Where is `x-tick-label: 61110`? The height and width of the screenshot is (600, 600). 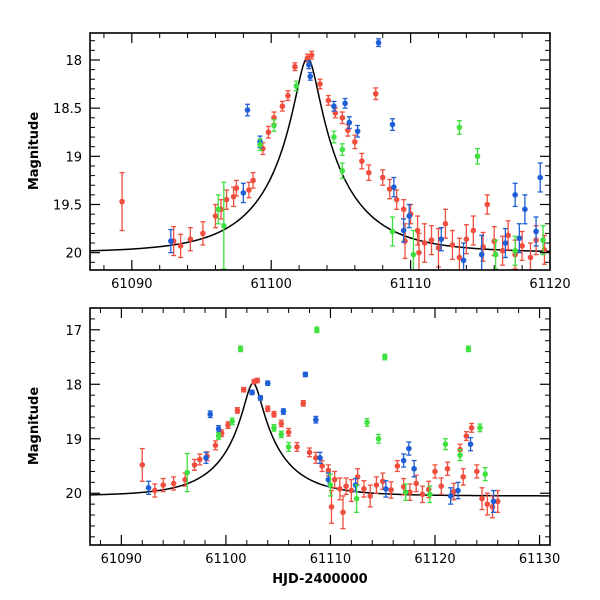
x-tick-label: 61110 is located at coordinates (330, 559).